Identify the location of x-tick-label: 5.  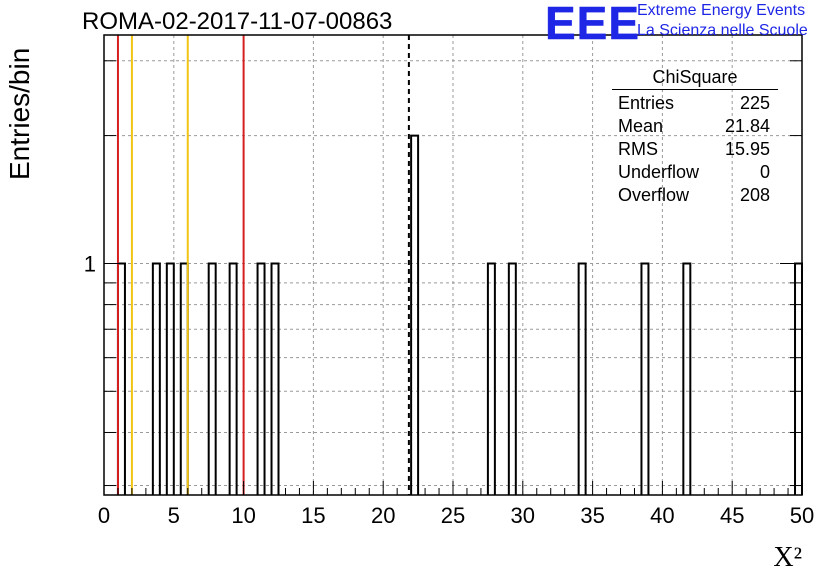
(174, 515).